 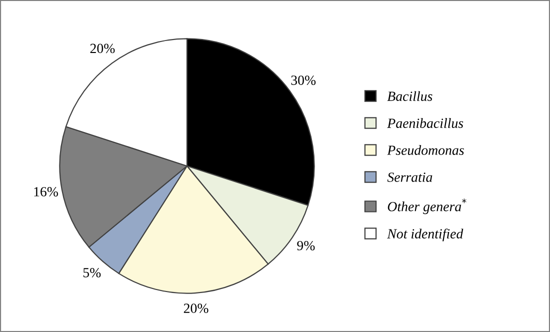 I want to click on data-label: 9%, so click(x=306, y=245).